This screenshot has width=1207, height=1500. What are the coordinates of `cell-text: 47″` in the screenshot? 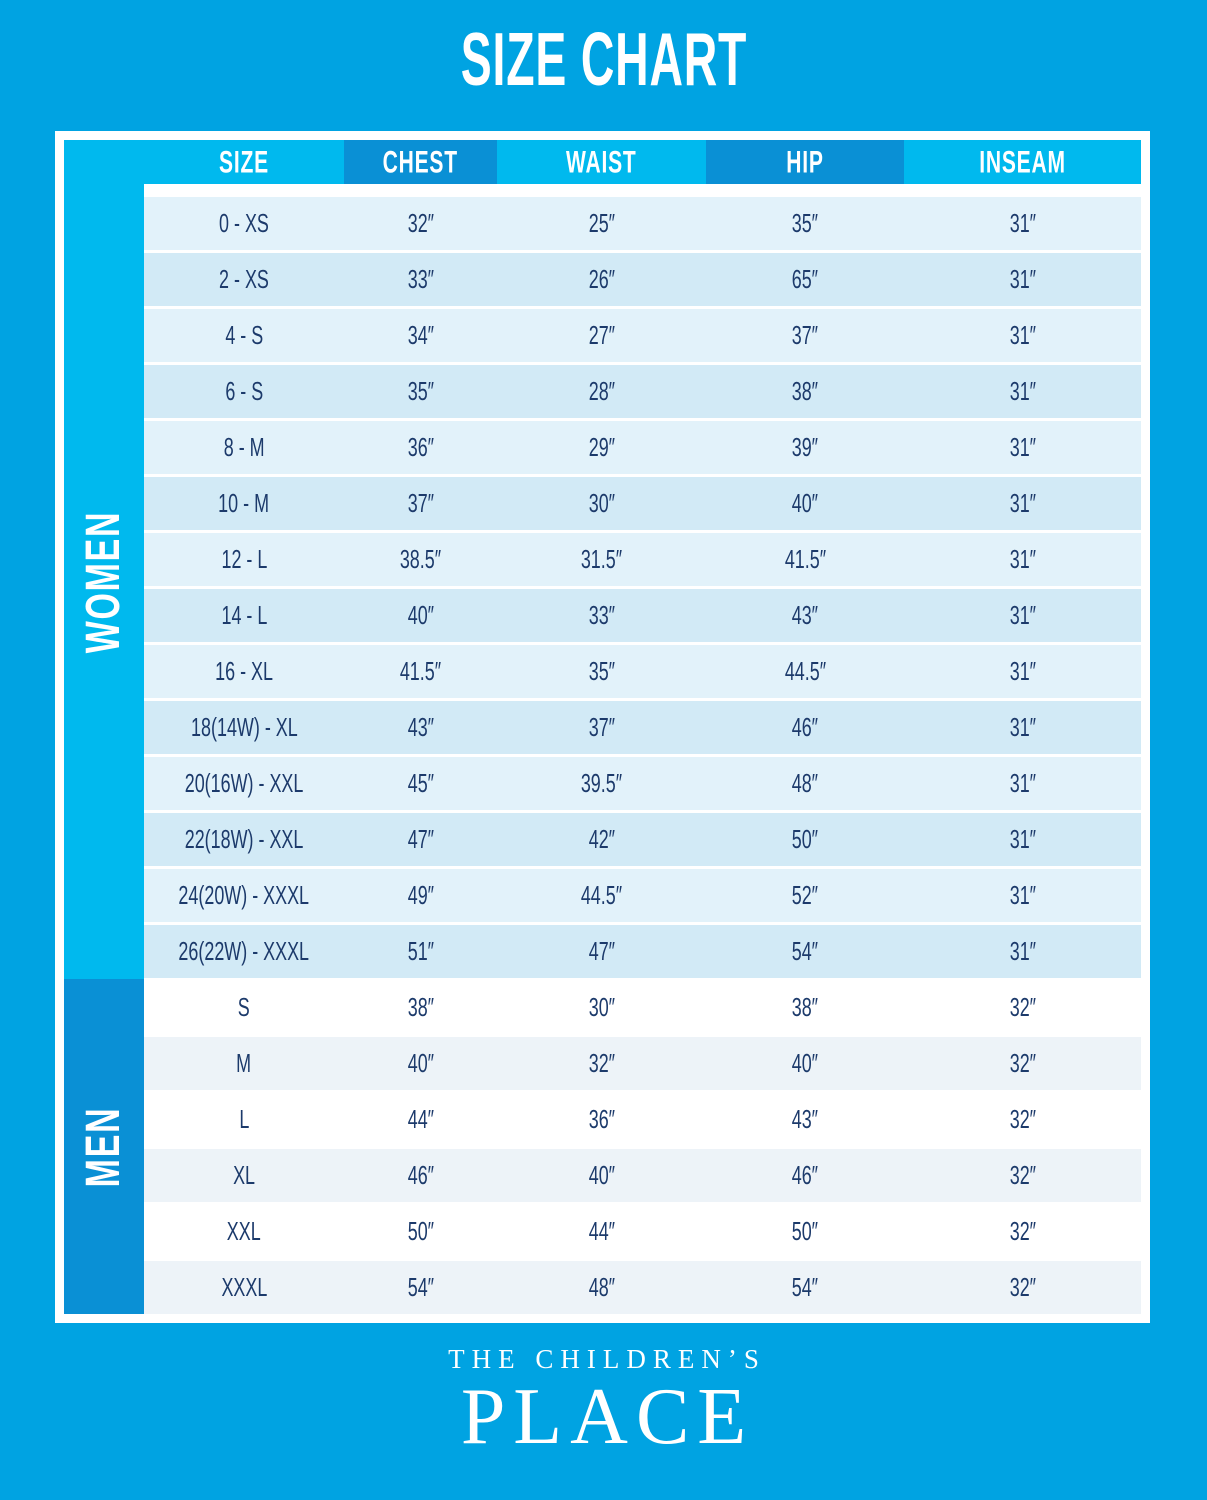 It's located at (601, 951).